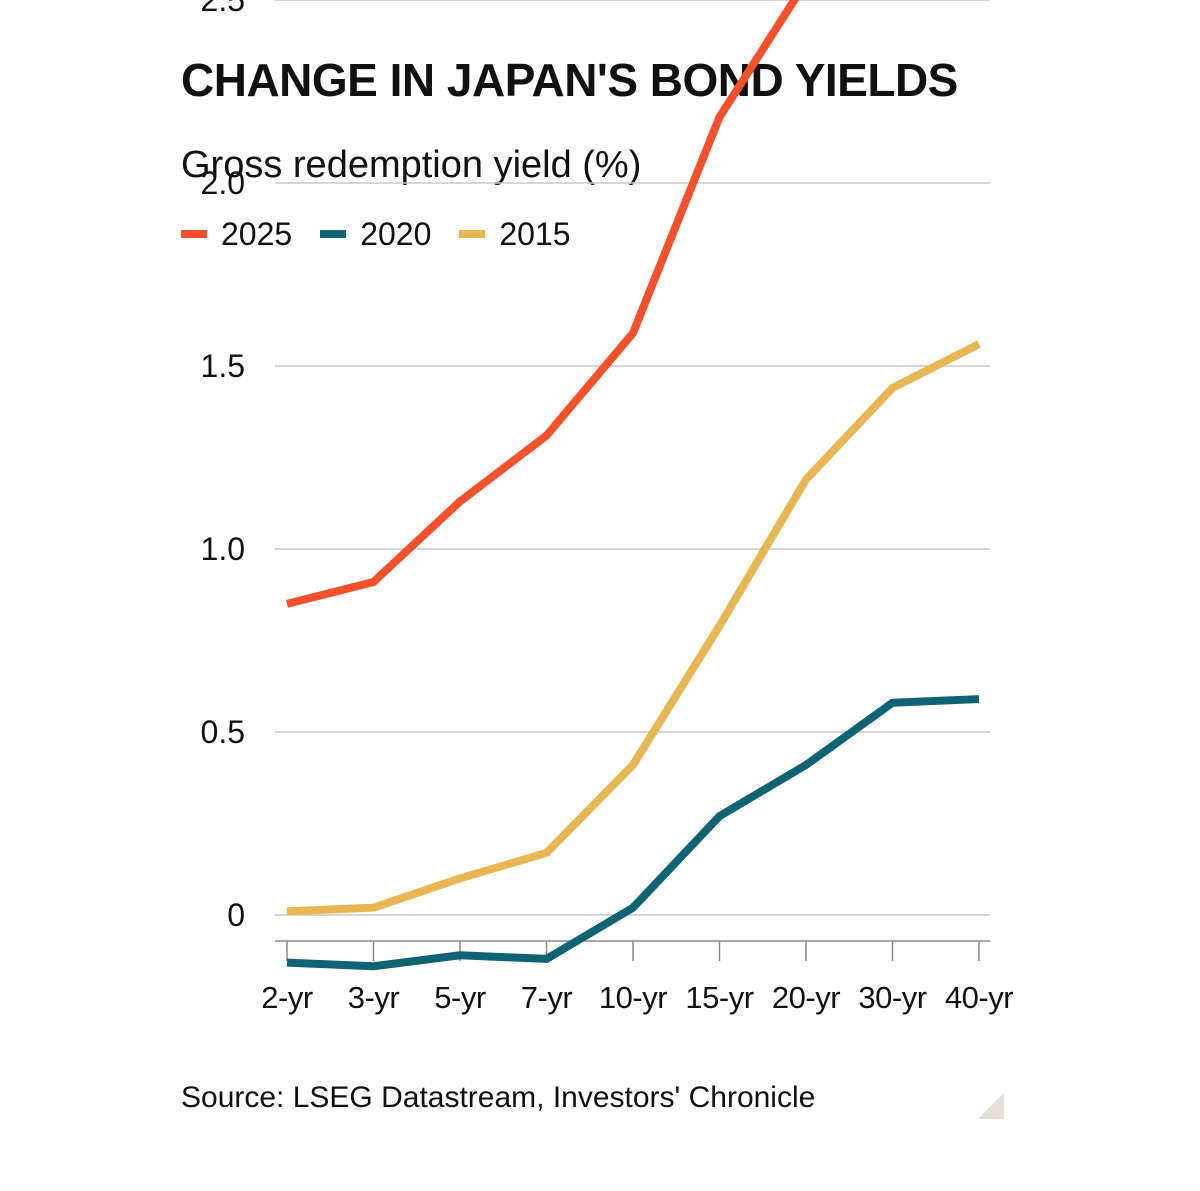  What do you see at coordinates (223, 549) in the screenshot?
I see `y-tick-label-1.0: 1.0` at bounding box center [223, 549].